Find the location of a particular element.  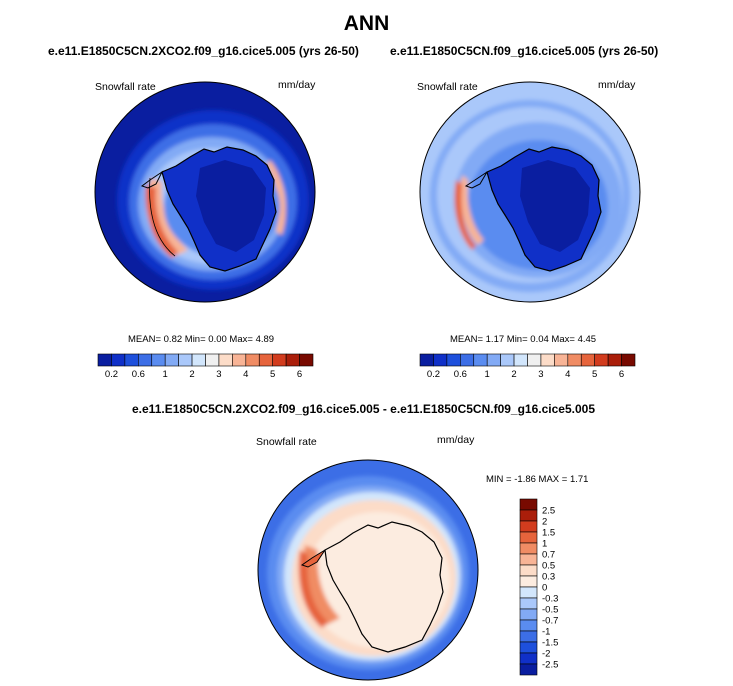

panel1-colorbar: 0.2 0.6 1 2 3 4 5 6 is located at coordinates (205, 366).